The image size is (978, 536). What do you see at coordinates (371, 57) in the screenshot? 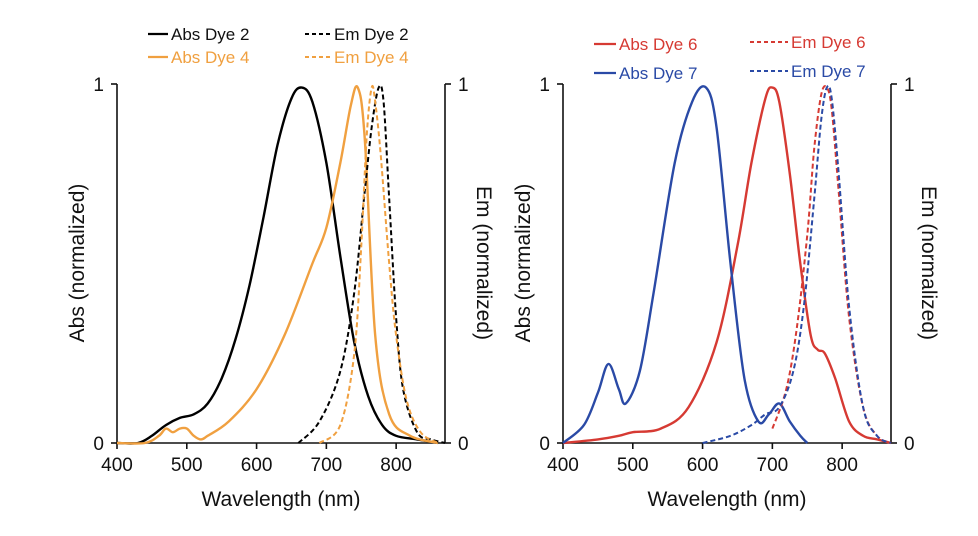
I see `legend-label-em-dye-4: Em Dye 4` at bounding box center [371, 57].